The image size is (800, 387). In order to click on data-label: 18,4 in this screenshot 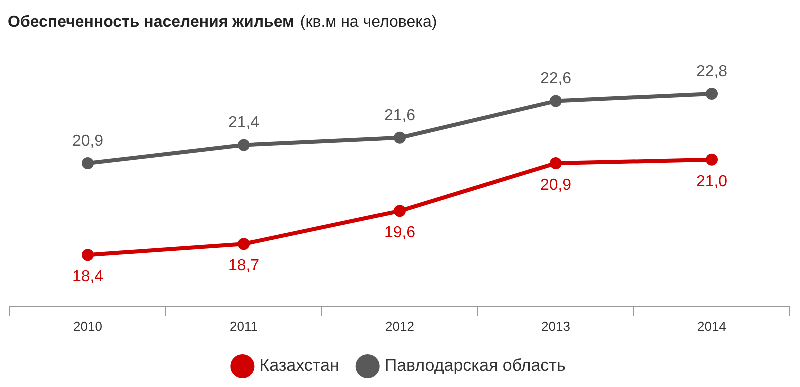, I will do `click(88, 277)`.